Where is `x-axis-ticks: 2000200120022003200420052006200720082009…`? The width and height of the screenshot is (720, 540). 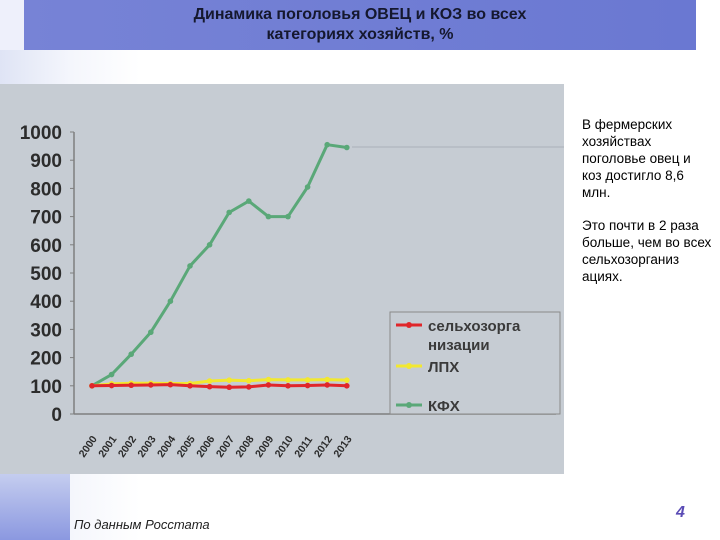 x-axis-ticks: 2000200120022003200420052006200720082009… is located at coordinates (216, 447).